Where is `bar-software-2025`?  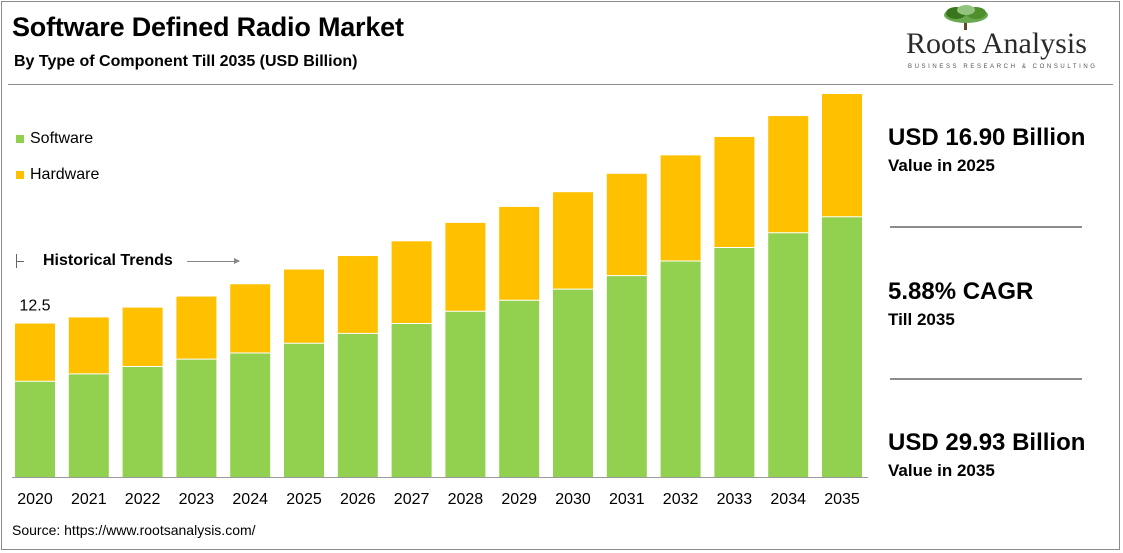
bar-software-2025 is located at coordinates (304, 410).